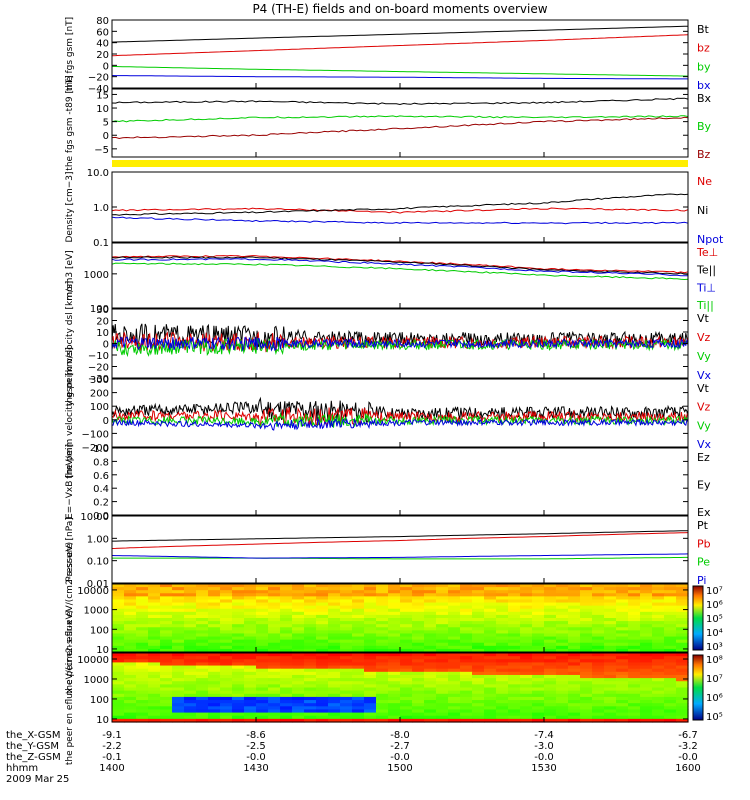 Image resolution: width=750 pixels, height=800 pixels. Describe the element at coordinates (703, 525) in the screenshot. I see `legend-Pt: Pt` at that location.